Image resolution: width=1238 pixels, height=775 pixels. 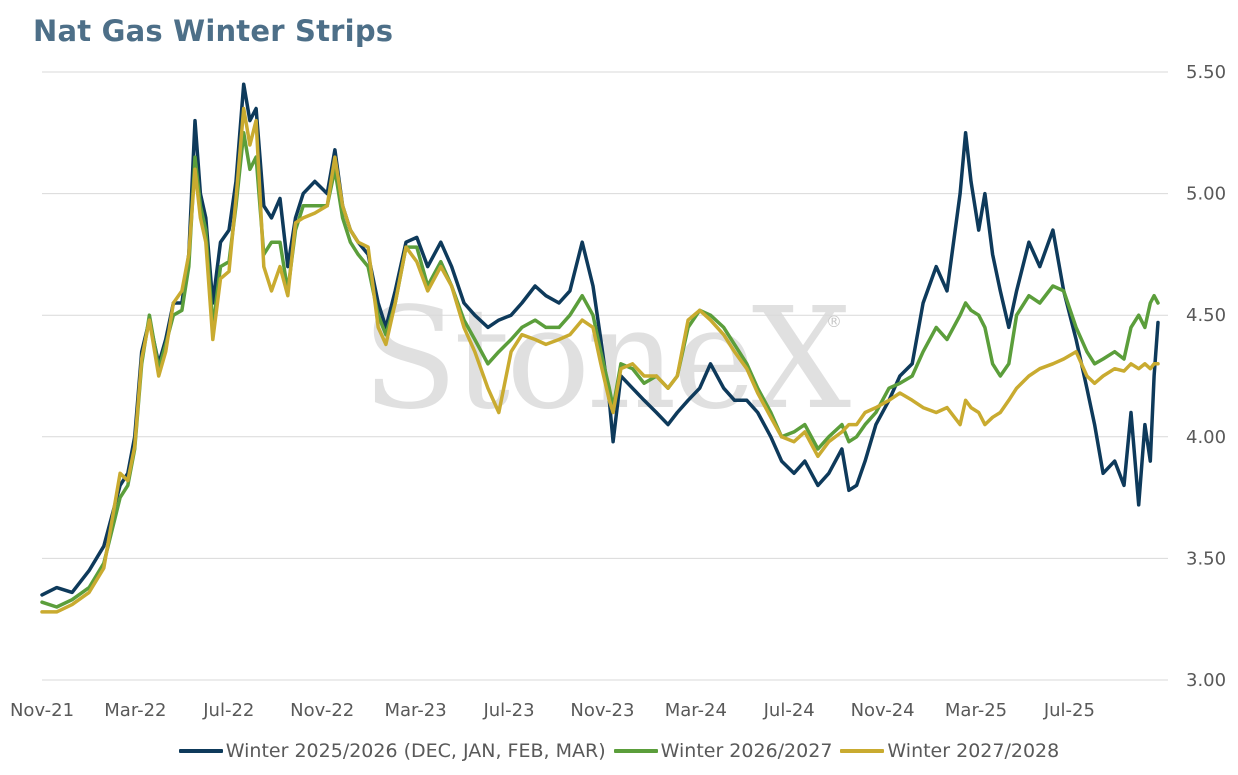 I want to click on y-tick-label: 4.50, so click(x=1206, y=315).